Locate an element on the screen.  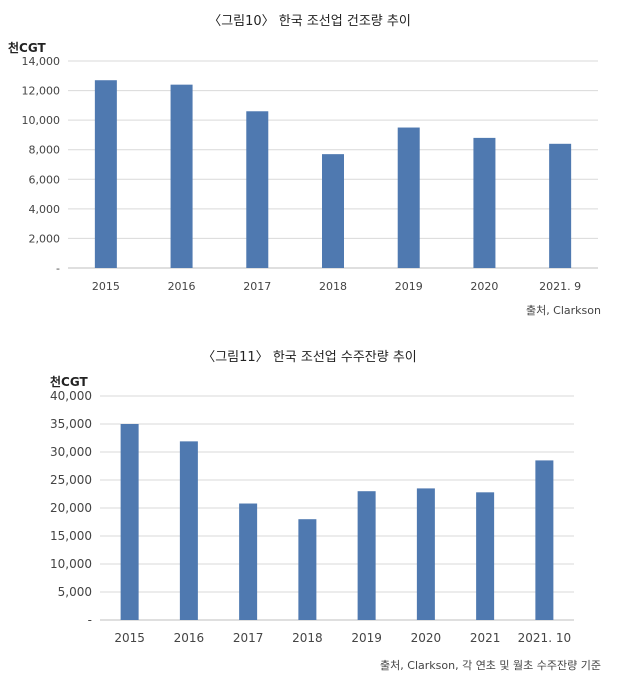
y-tick-label: 15,000 is located at coordinates (71, 536).